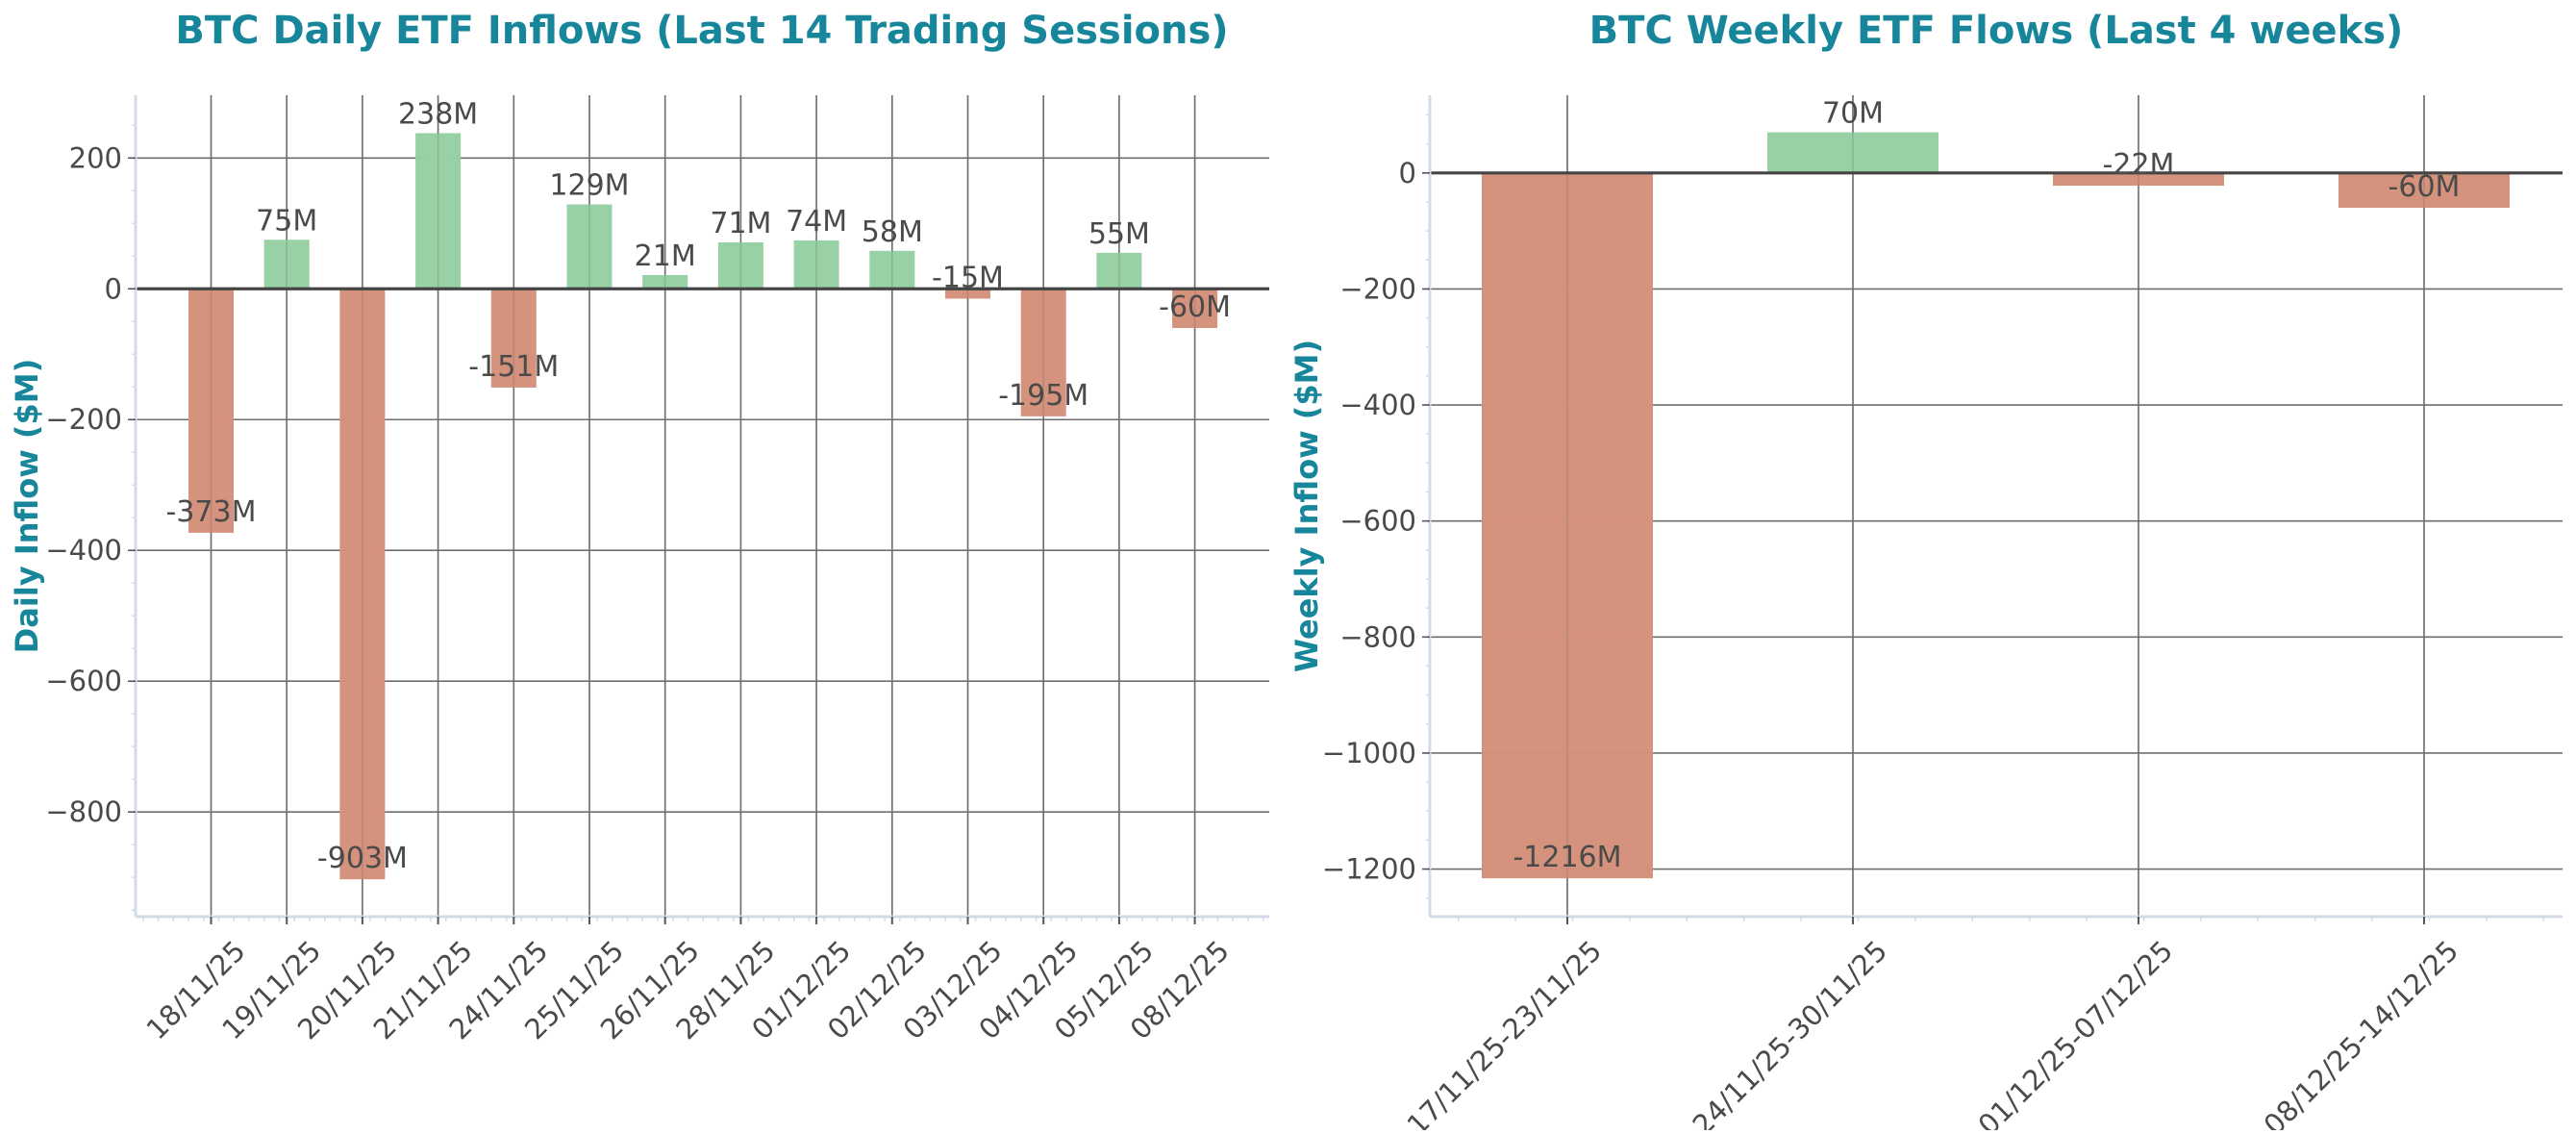  What do you see at coordinates (438, 114) in the screenshot?
I see `data-label: 238M` at bounding box center [438, 114].